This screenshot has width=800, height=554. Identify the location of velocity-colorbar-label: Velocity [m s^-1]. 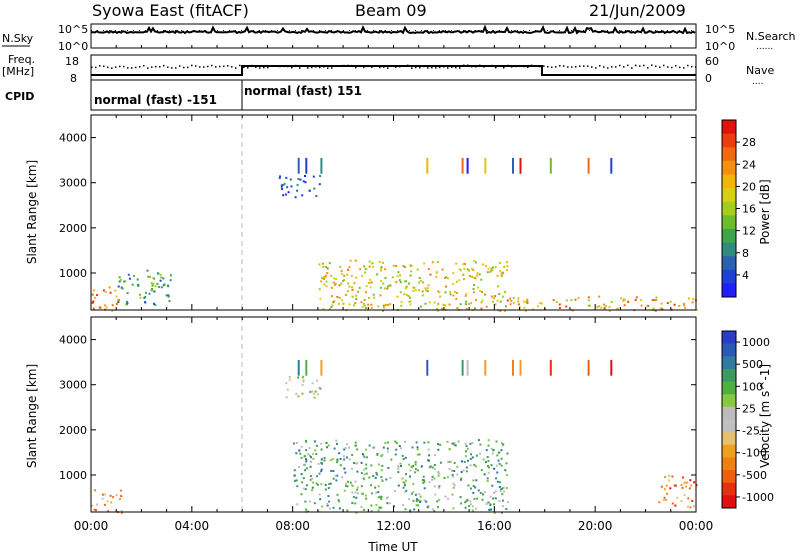
(765, 416).